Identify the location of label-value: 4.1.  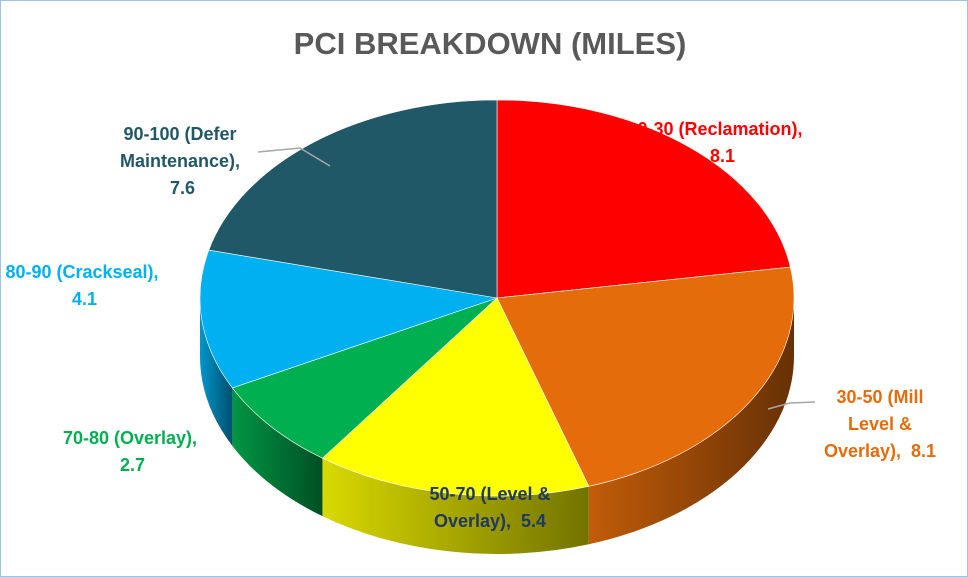
(84, 299).